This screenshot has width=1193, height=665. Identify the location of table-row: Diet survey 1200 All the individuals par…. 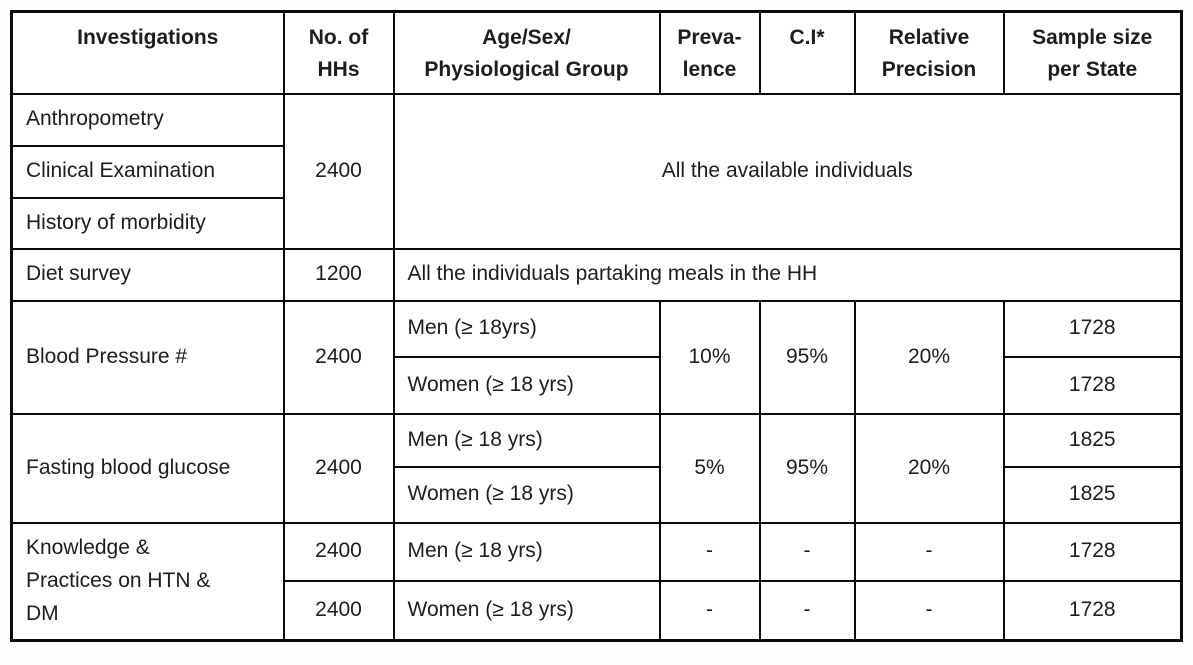
(596, 274).